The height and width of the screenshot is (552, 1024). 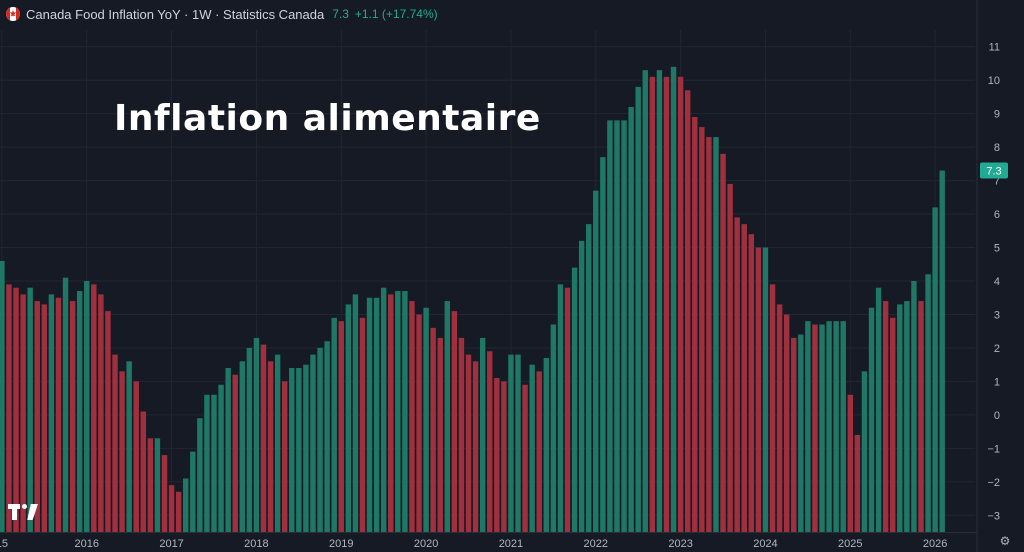 What do you see at coordinates (24, 512) in the screenshot?
I see `tradingview-logo-icon` at bounding box center [24, 512].